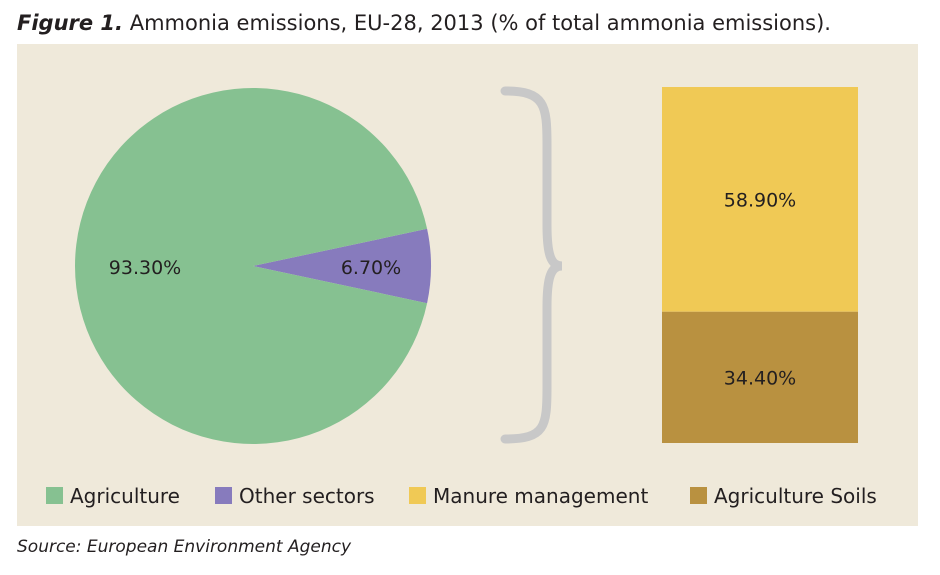 The image size is (940, 575). Describe the element at coordinates (540, 496) in the screenshot. I see `legend-label-manure-management: Manure management` at that location.